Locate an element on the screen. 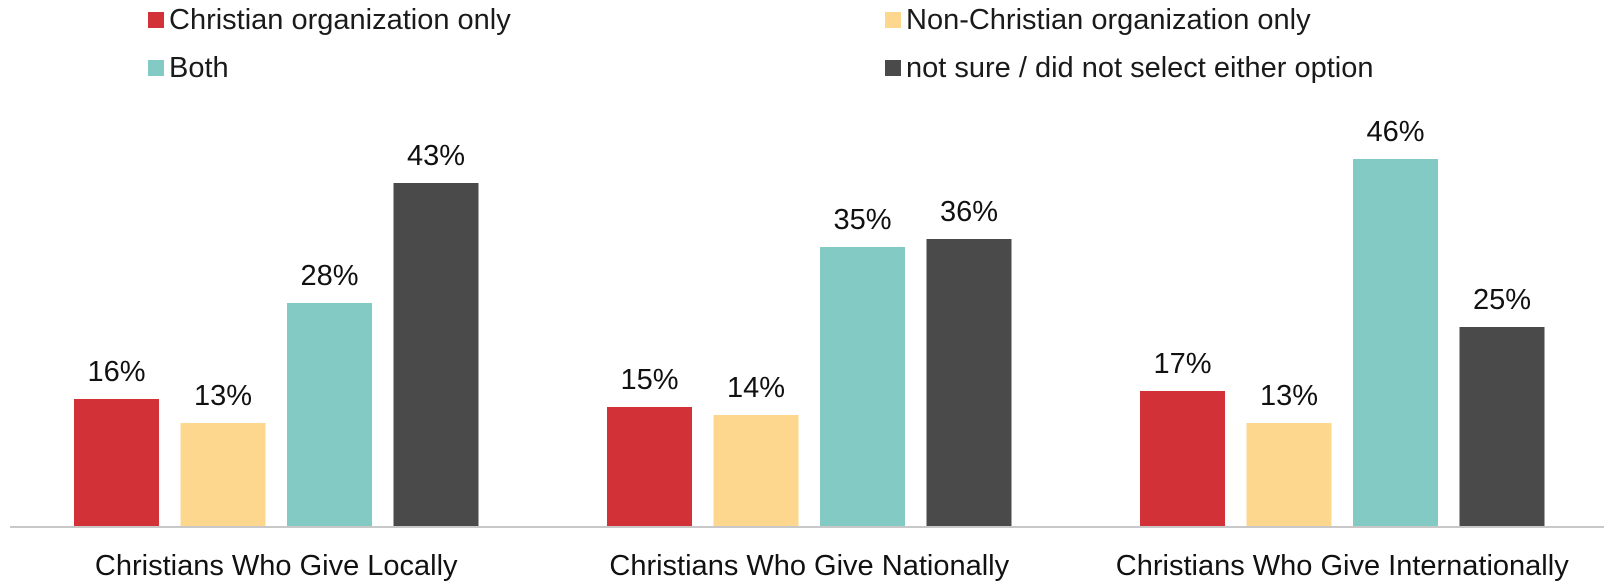  data-label-not-sure-did-not-select-either-option-1: 43% is located at coordinates (436, 156).